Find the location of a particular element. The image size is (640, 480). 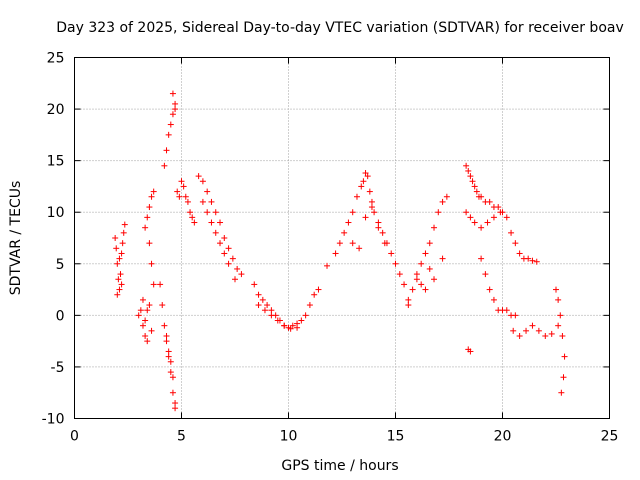

y-tick-label: 20 is located at coordinates (56, 110).